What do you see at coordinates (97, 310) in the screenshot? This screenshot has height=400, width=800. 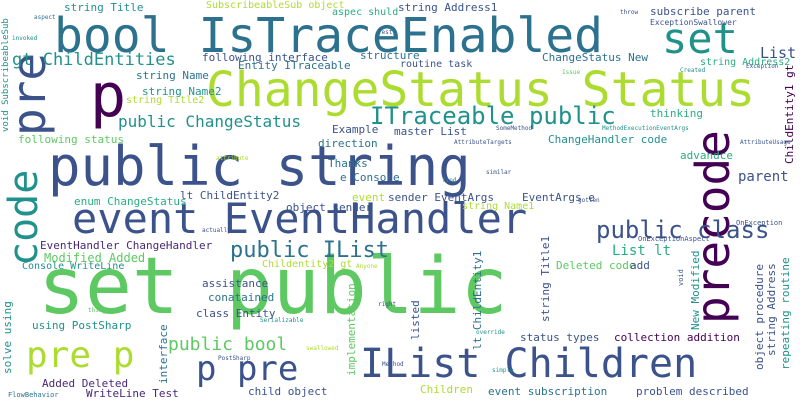 I see `word-thing: thing` at bounding box center [97, 310].